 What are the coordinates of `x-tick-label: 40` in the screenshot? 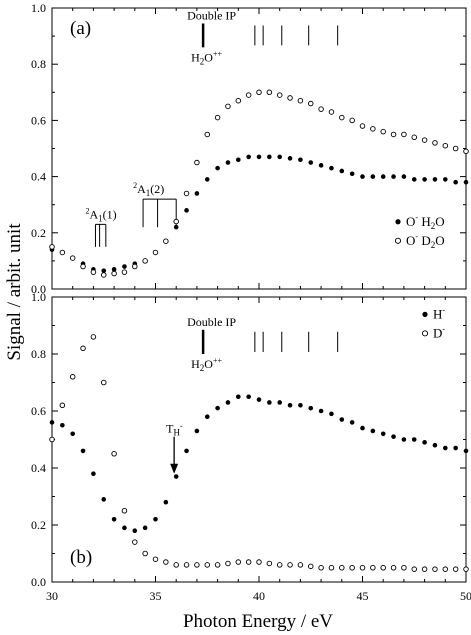 It's located at (259, 596).